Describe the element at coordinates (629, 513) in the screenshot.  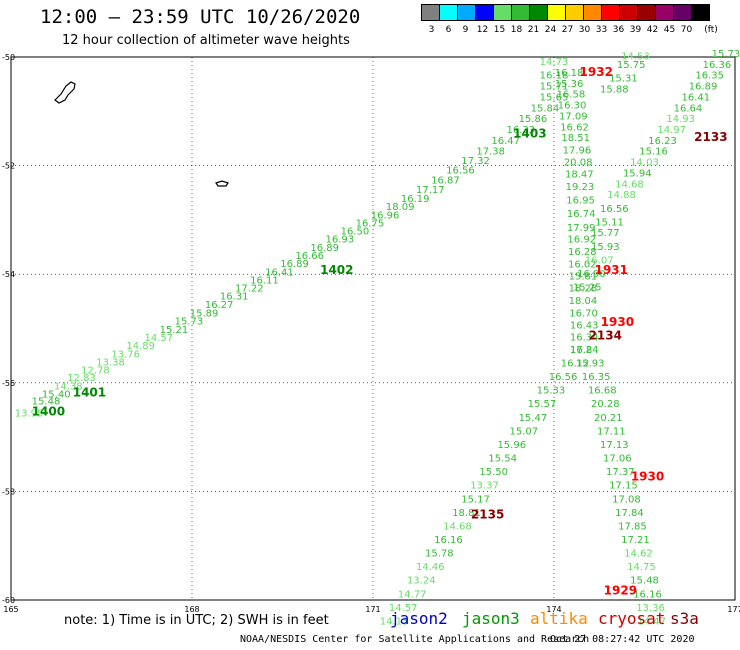
I see `wave-height-value: 17.84` at that location.